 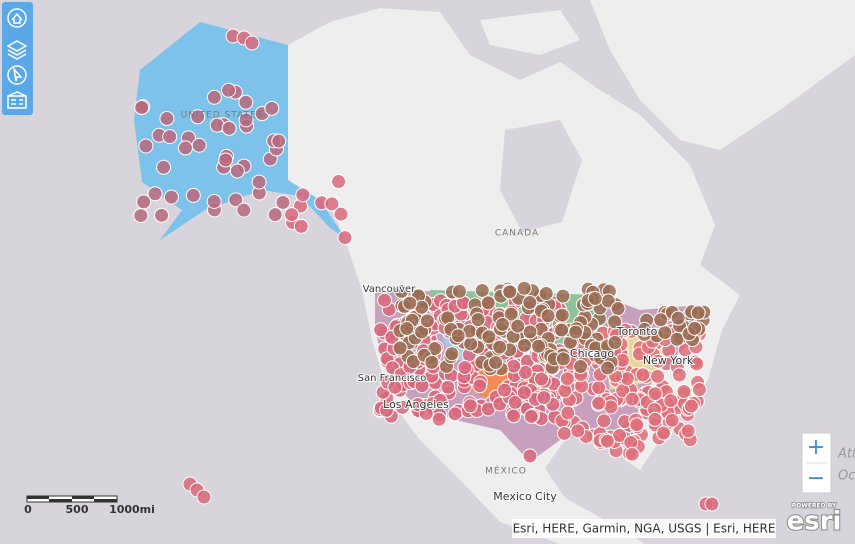 I want to click on layers-button, so click(x=17, y=50).